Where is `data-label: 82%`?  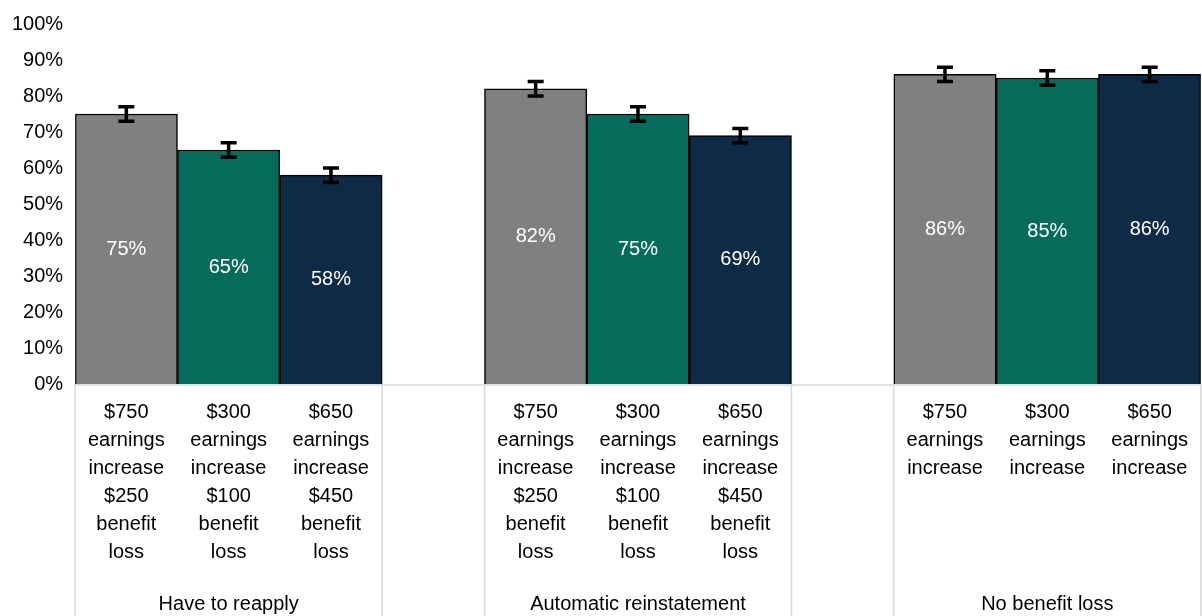 data-label: 82% is located at coordinates (535, 234).